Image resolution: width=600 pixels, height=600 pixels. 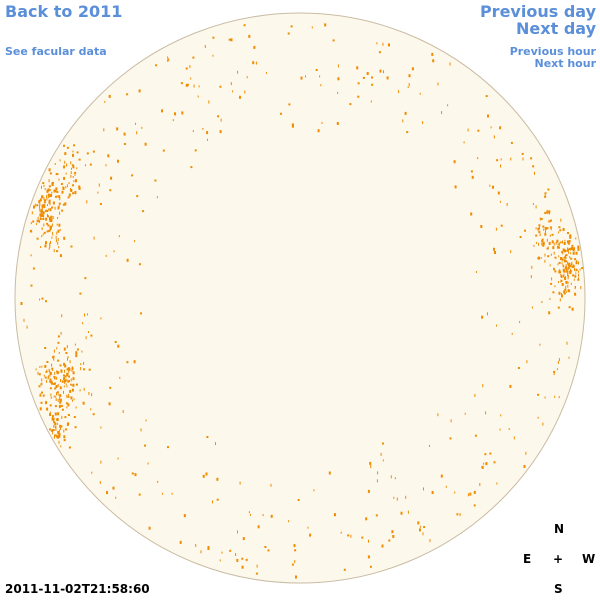 I want to click on back-link: Back to 2011, so click(x=64, y=11).